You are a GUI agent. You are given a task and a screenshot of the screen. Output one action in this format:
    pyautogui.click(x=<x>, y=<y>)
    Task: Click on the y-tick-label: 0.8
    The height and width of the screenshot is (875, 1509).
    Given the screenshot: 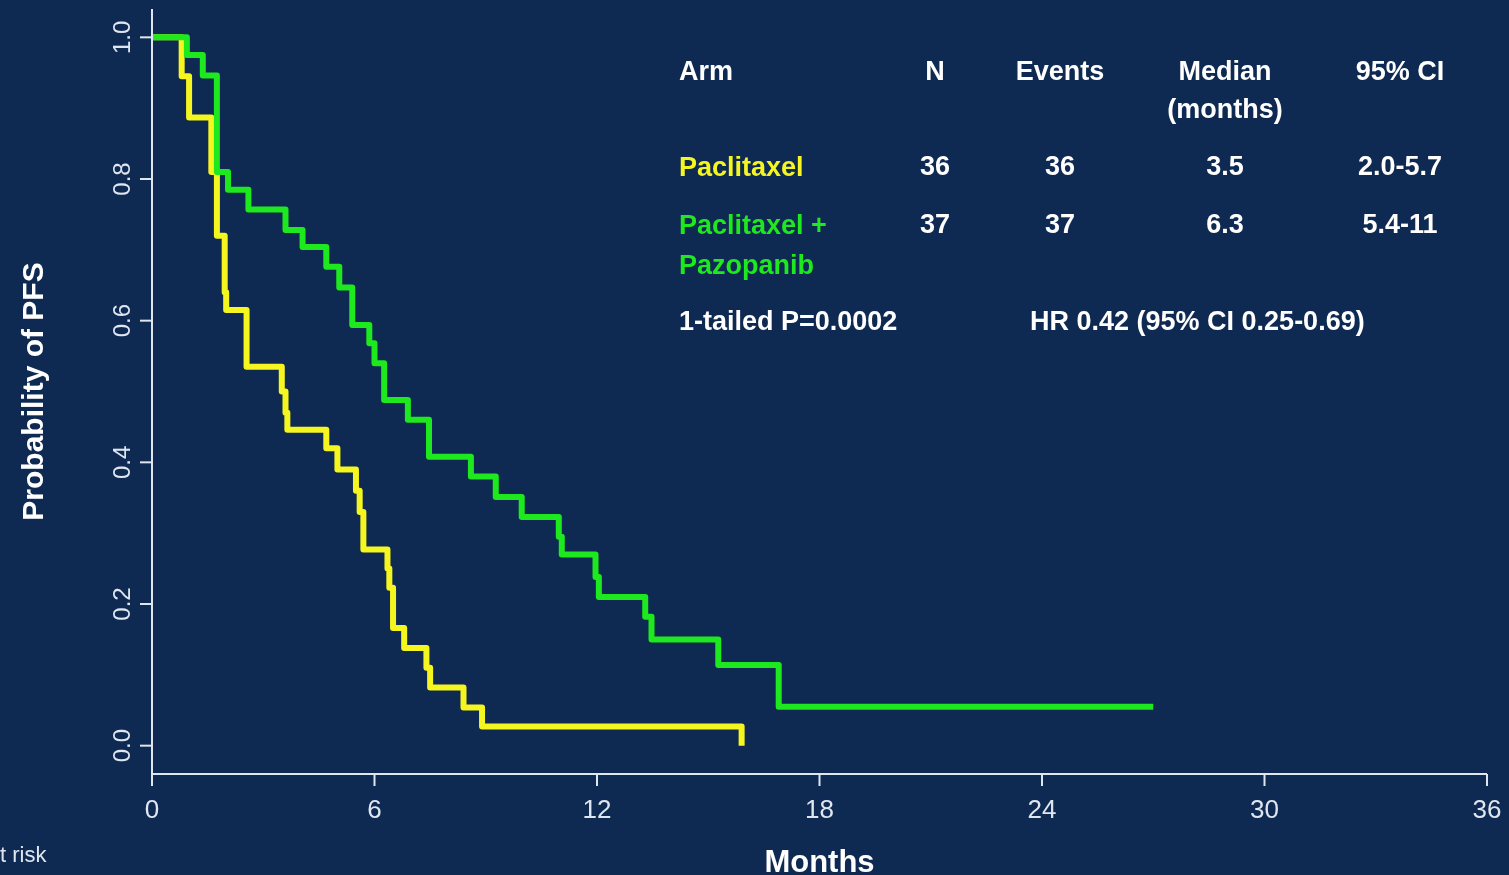 What is the action you would take?
    pyautogui.click(x=121, y=179)
    